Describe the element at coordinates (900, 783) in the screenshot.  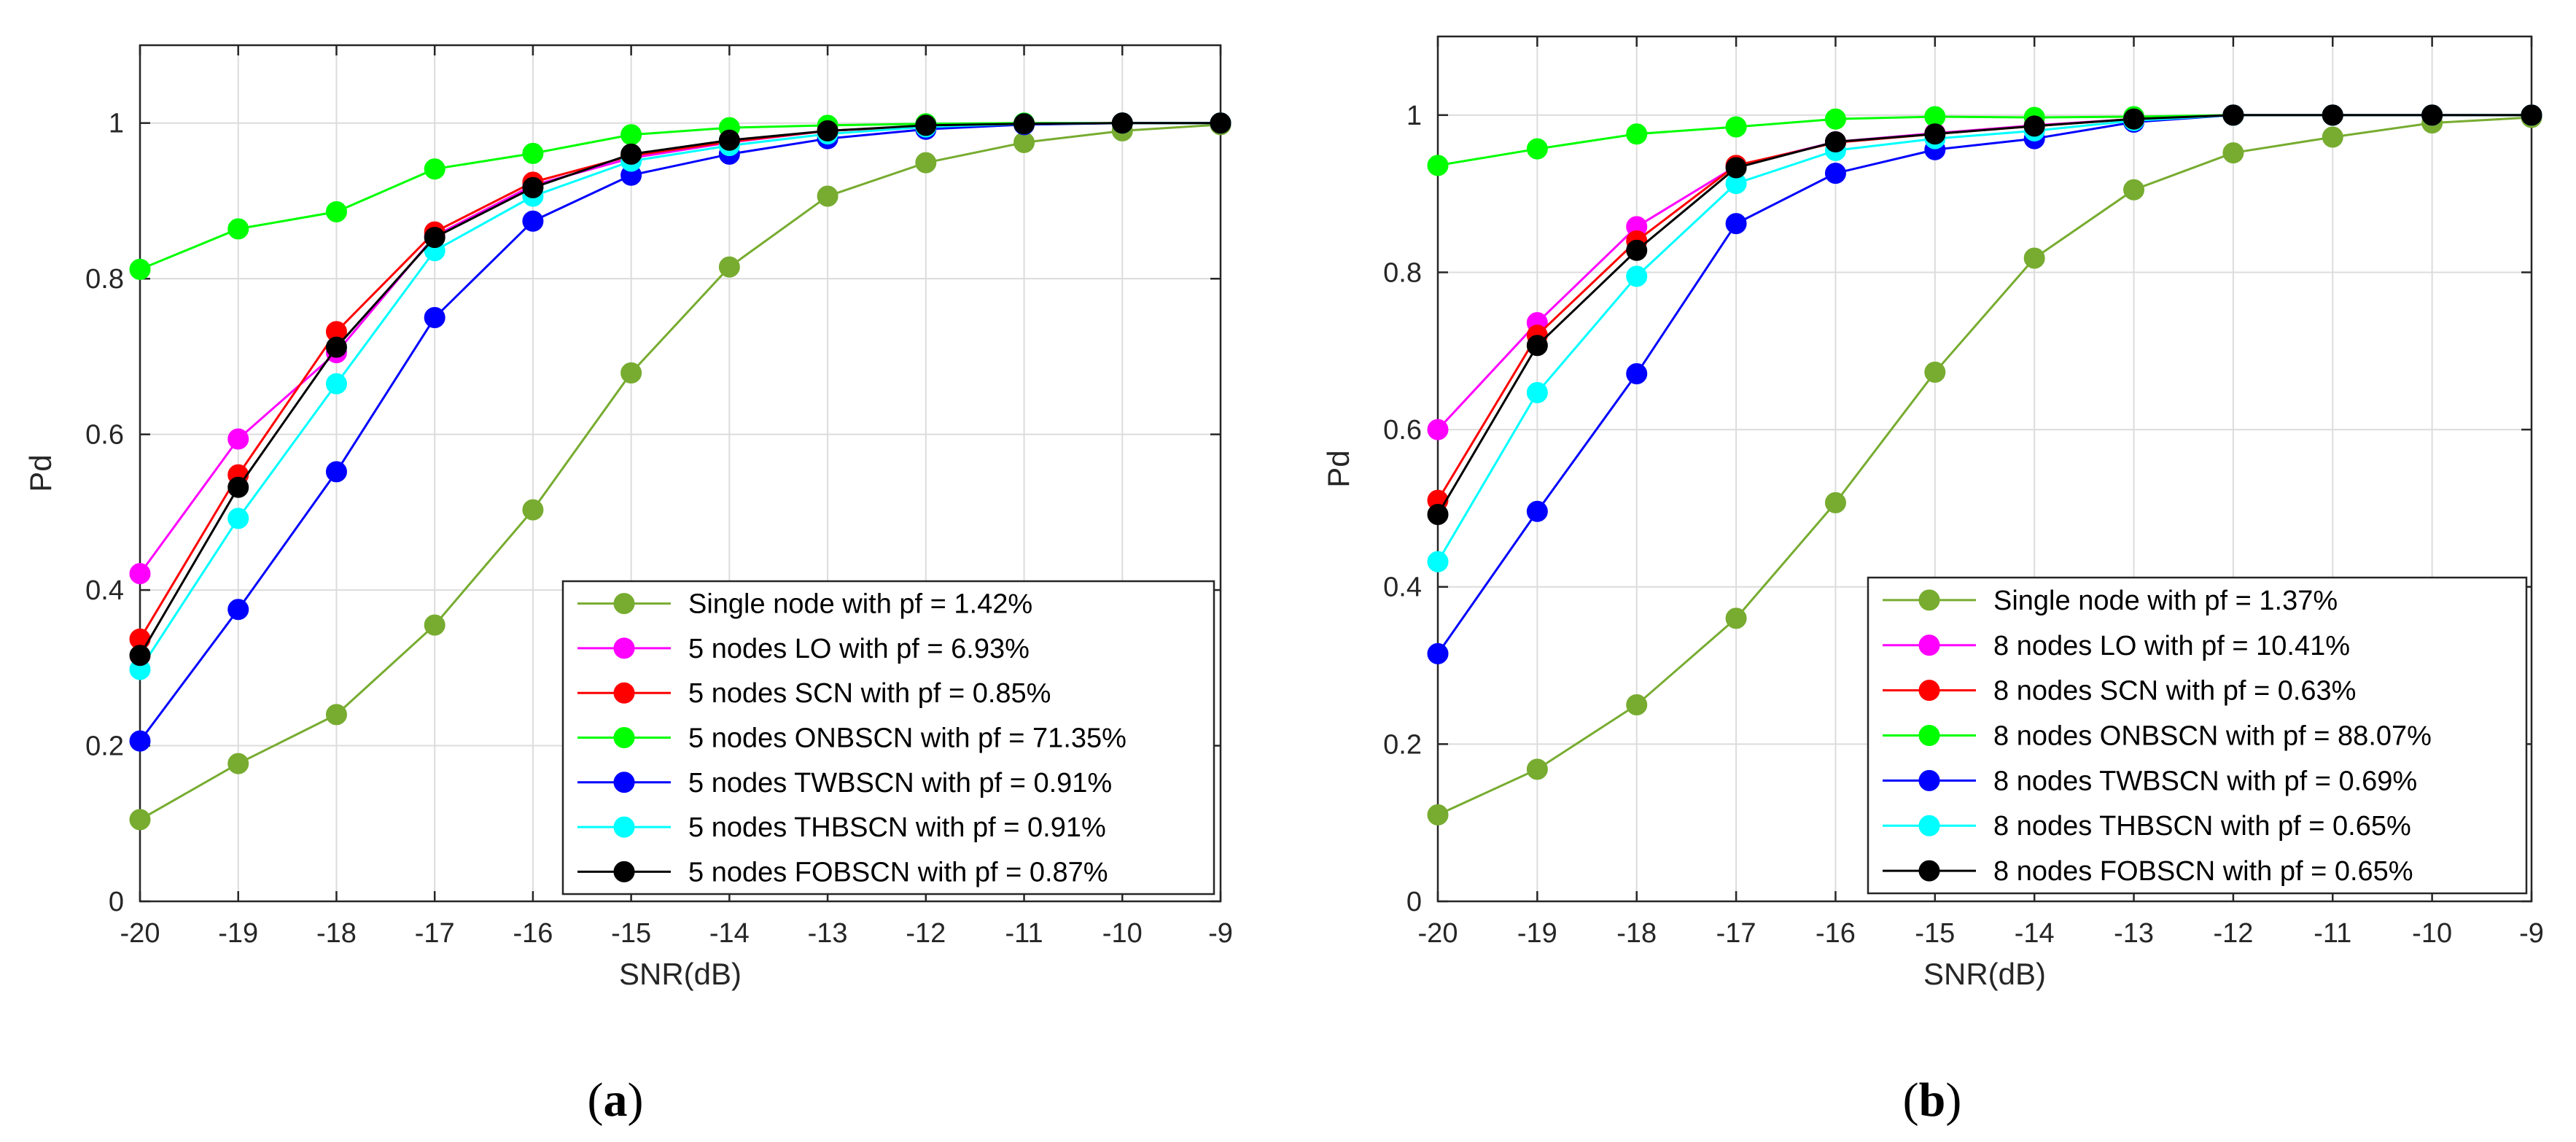
I see `legend-entry: 5 nodes TWBSCN with pf = 0.91%` at that location.